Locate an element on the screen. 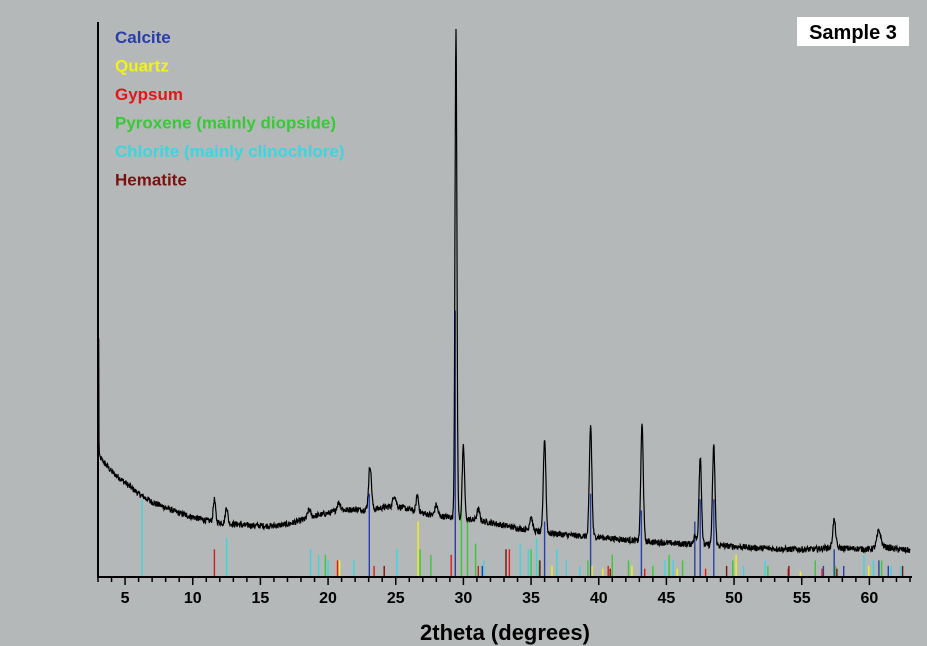 The height and width of the screenshot is (646, 927). x-axis-label: 2theta (degrees) is located at coordinates (505, 632).